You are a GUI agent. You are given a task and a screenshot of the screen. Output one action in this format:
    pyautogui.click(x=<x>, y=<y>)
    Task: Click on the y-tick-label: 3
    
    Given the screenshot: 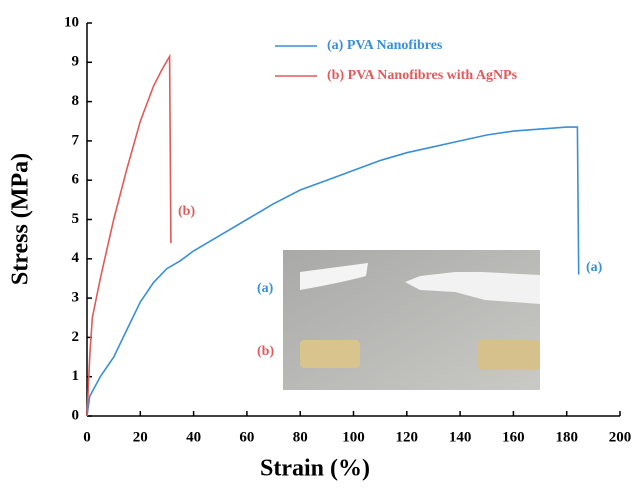 What is the action you would take?
    pyautogui.click(x=76, y=298)
    